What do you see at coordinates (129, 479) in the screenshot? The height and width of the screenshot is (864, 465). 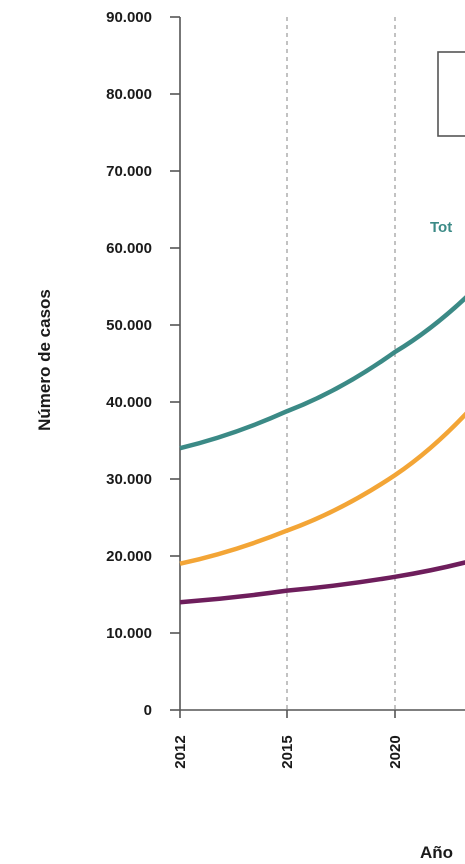 I see `y-tick-label: 30.000` at bounding box center [129, 479].